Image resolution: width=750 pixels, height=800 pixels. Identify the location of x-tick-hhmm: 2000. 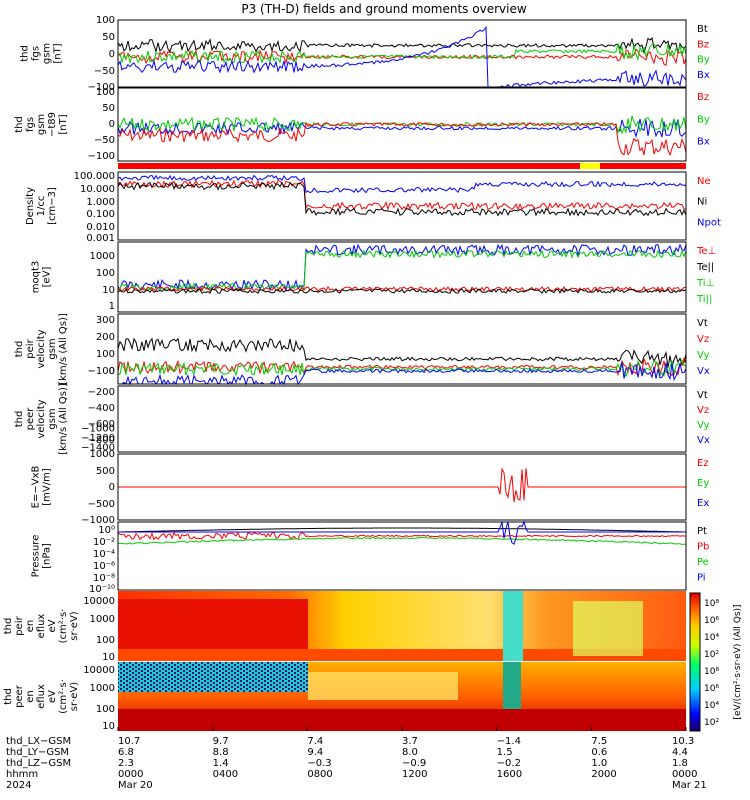
(603, 774).